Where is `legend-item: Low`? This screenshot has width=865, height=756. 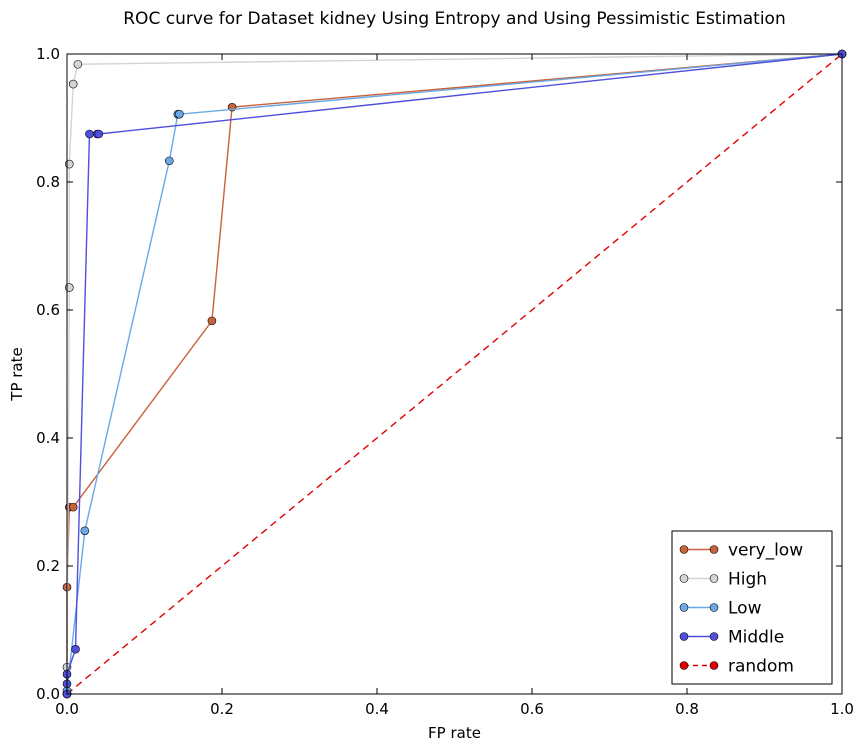
legend-item: Low is located at coordinates (720, 609).